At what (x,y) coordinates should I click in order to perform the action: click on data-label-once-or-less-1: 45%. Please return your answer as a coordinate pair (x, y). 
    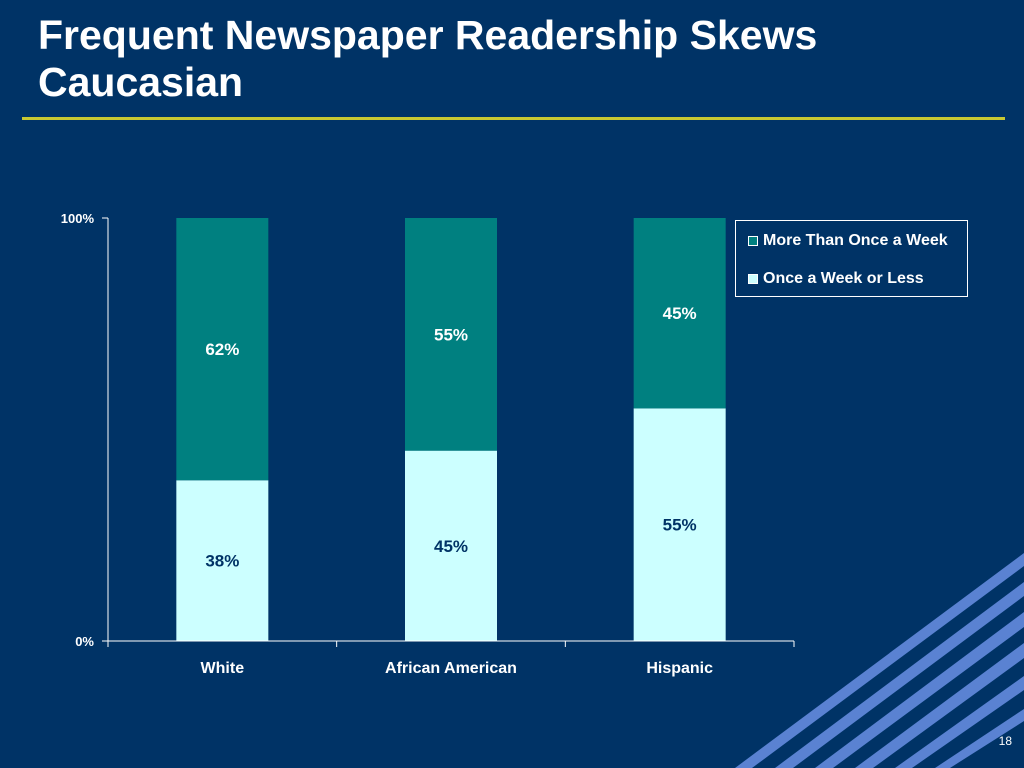
    Looking at the image, I should click on (451, 546).